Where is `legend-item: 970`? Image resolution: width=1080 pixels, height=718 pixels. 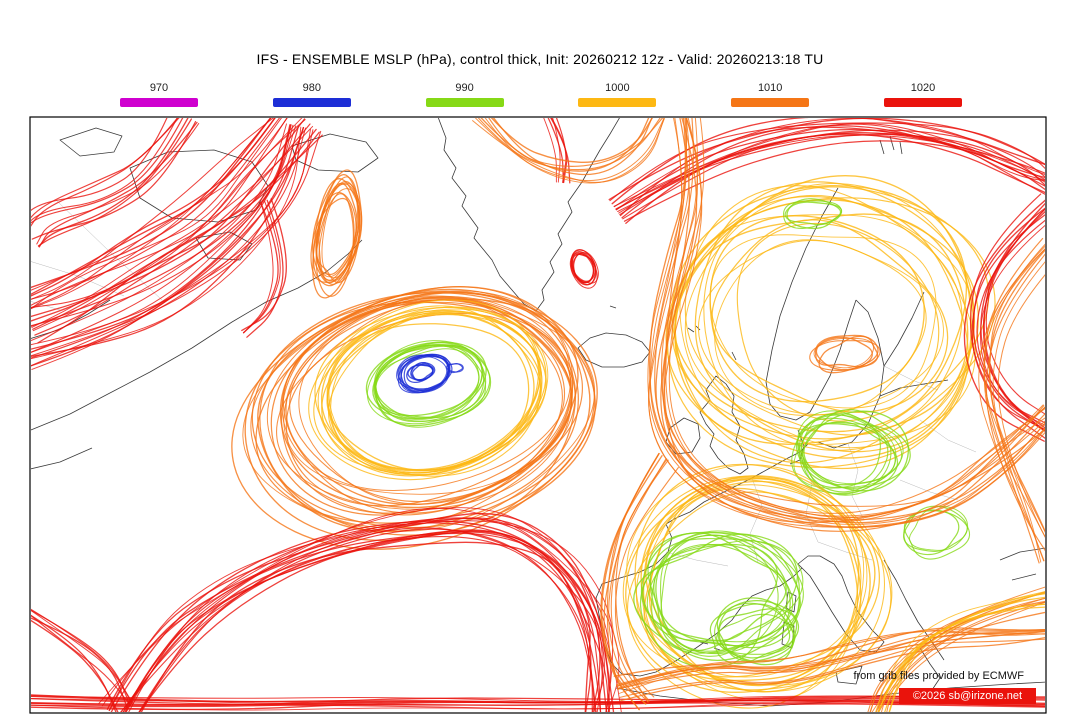 legend-item: 970 is located at coordinates (159, 94).